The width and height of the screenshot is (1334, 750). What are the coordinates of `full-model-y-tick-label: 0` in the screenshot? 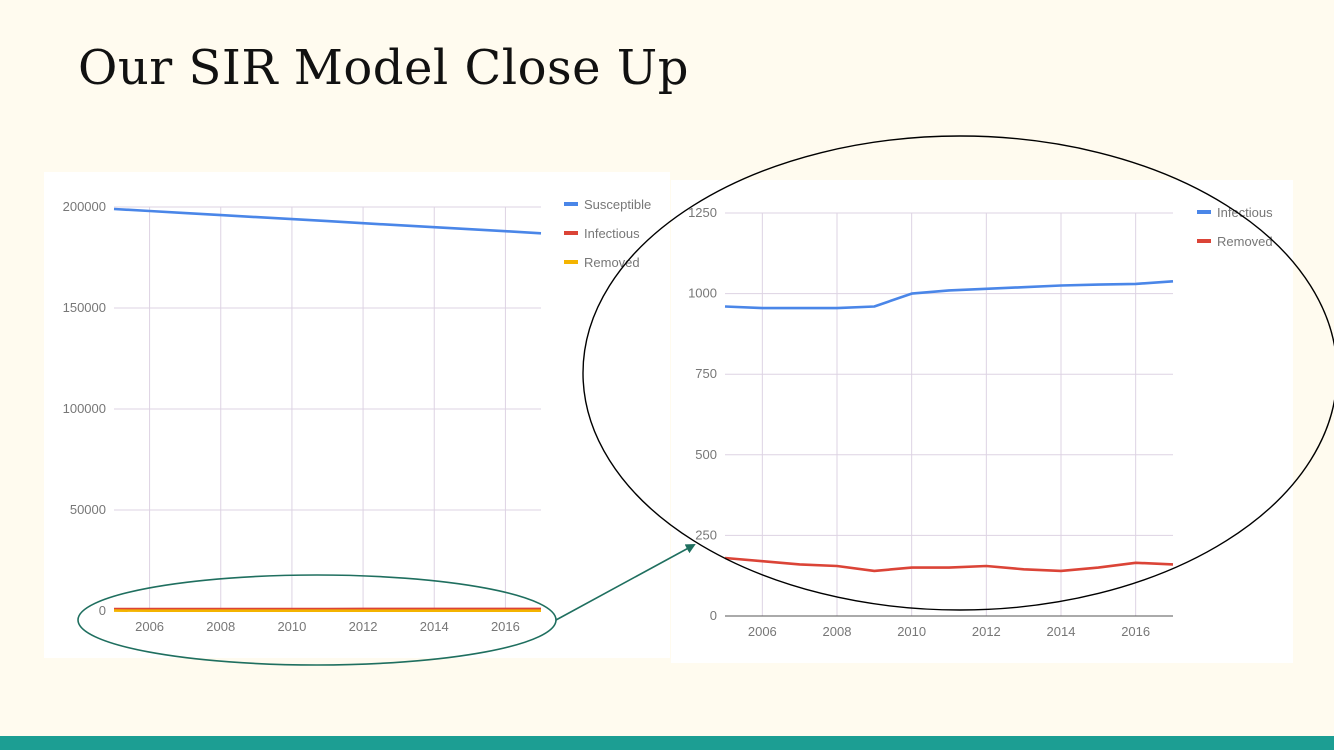 It's located at (102, 610).